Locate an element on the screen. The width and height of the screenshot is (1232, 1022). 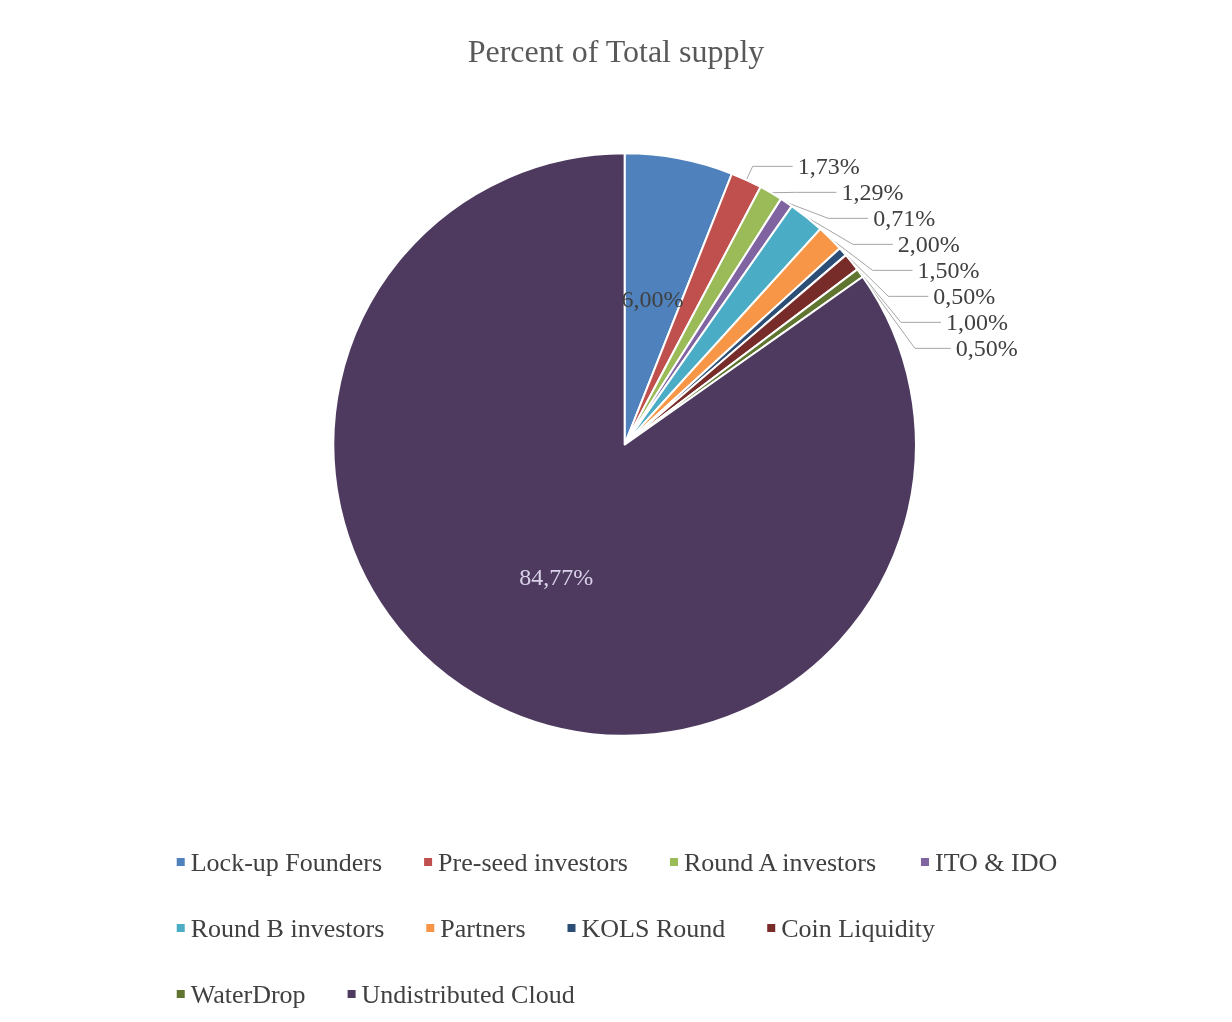
legend-label: Lock-up Founders is located at coordinates (286, 862).